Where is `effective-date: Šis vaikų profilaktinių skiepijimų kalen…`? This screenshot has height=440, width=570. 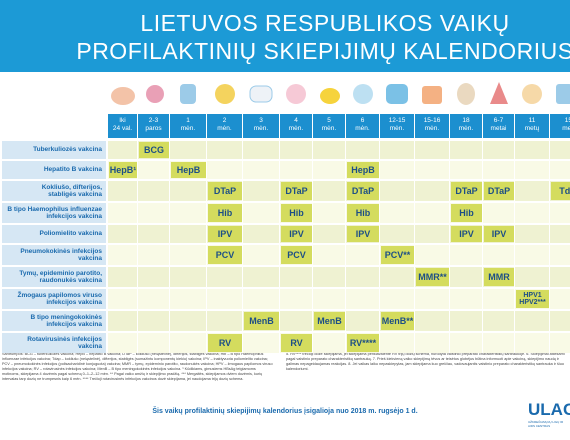 effective-date: Šis vaikų profilaktinių skiepijimų kalen… is located at coordinates (285, 411).